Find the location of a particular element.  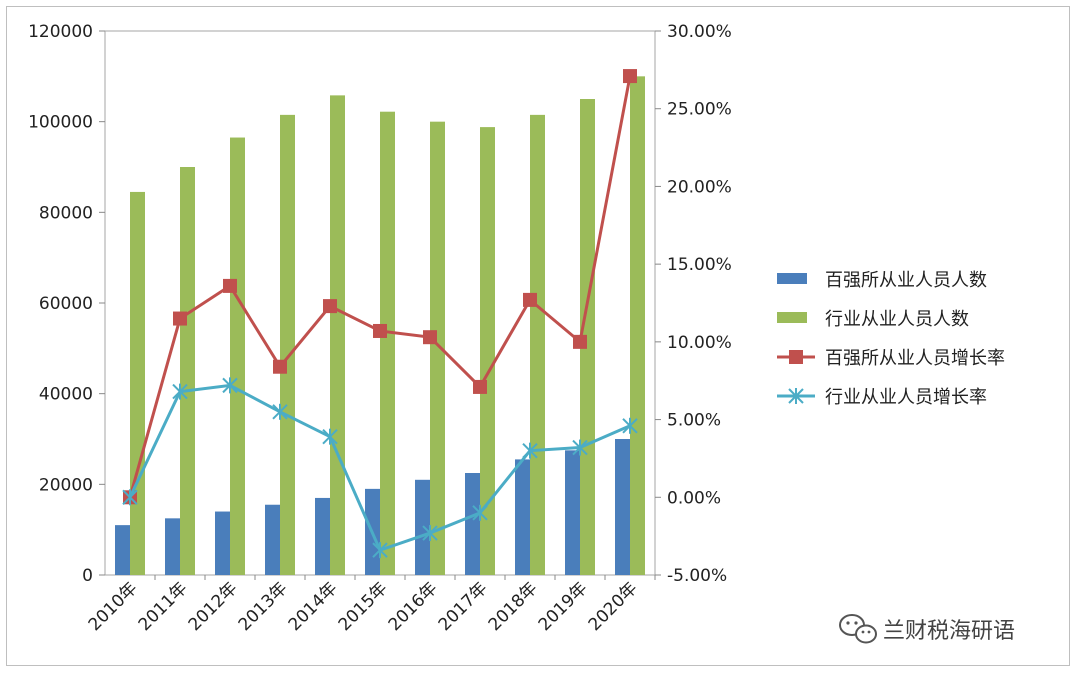

x-tick-label: 2019年 is located at coordinates (563, 606).